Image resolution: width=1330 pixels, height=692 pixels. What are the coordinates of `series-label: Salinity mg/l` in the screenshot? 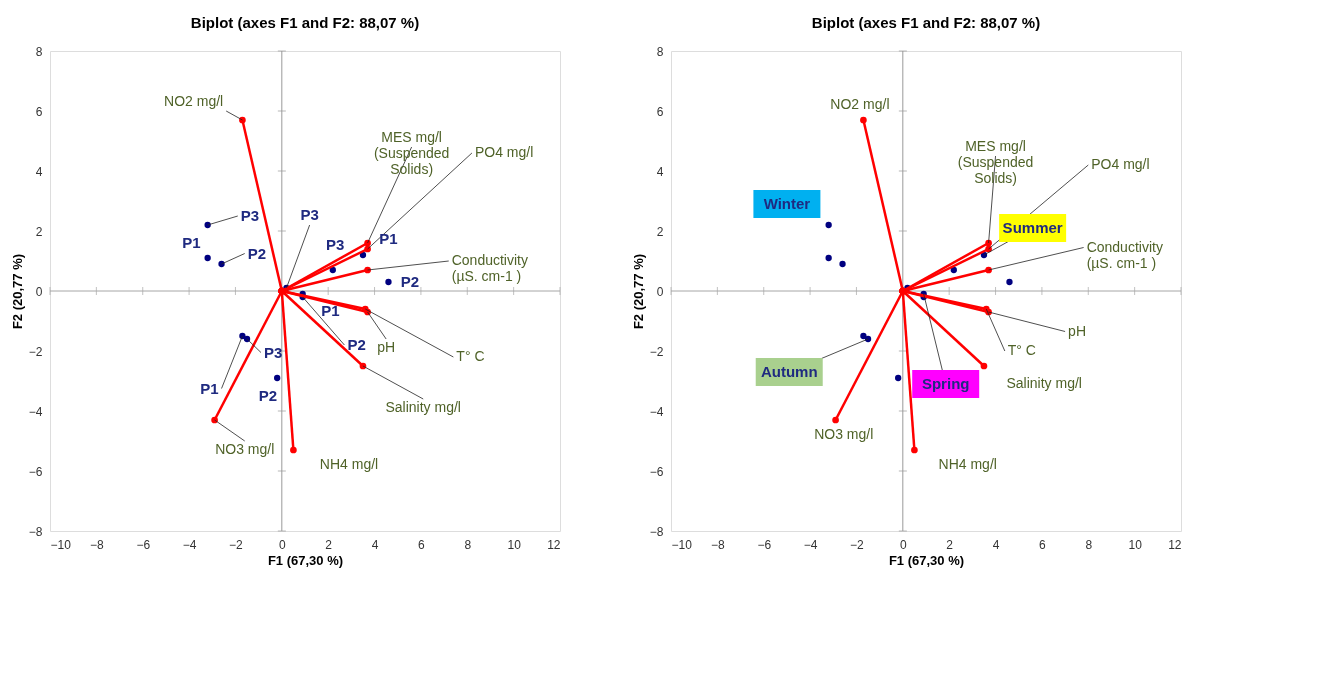 It's located at (1044, 383).